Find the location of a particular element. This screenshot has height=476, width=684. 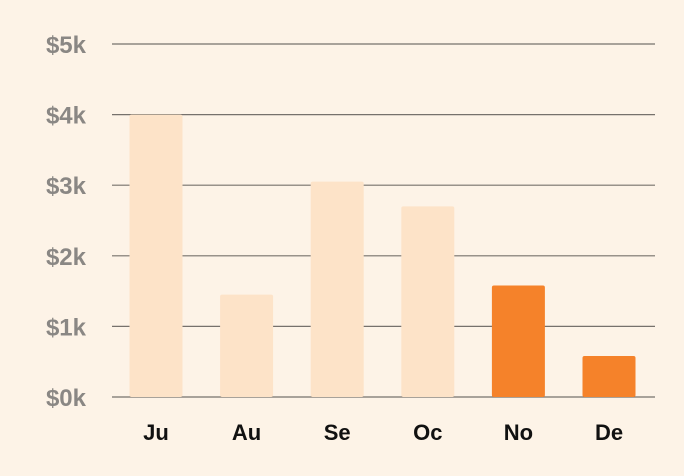

x-tick-label: Oc is located at coordinates (427, 432).